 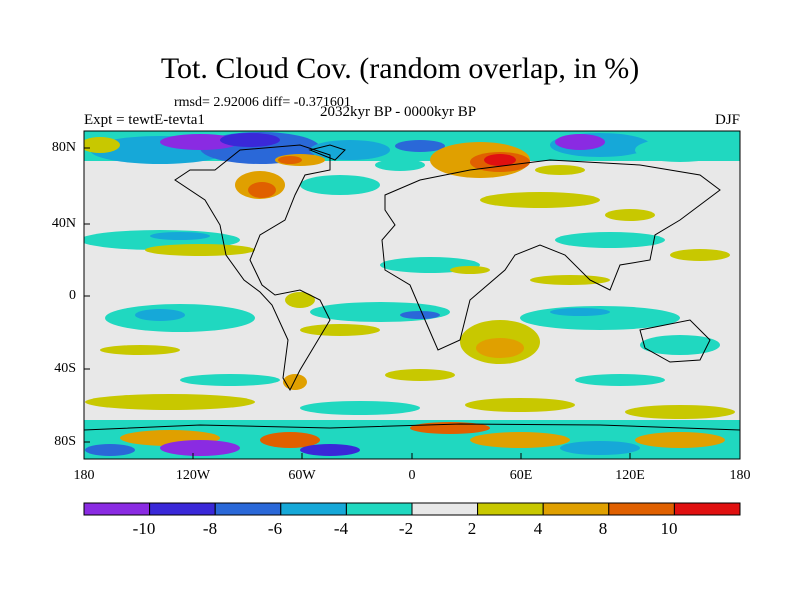 What do you see at coordinates (551, 255) in the screenshot?
I see `eurasia-africa-coast` at bounding box center [551, 255].